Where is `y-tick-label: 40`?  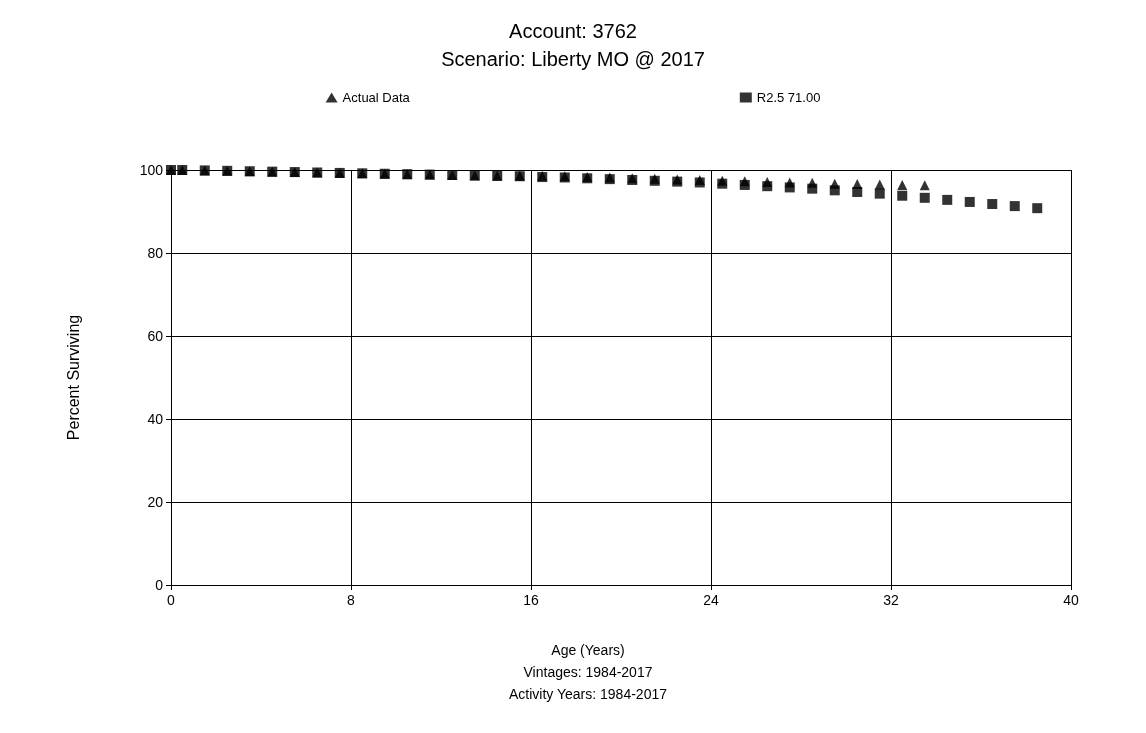
y-tick-label: 40 is located at coordinates (155, 419).